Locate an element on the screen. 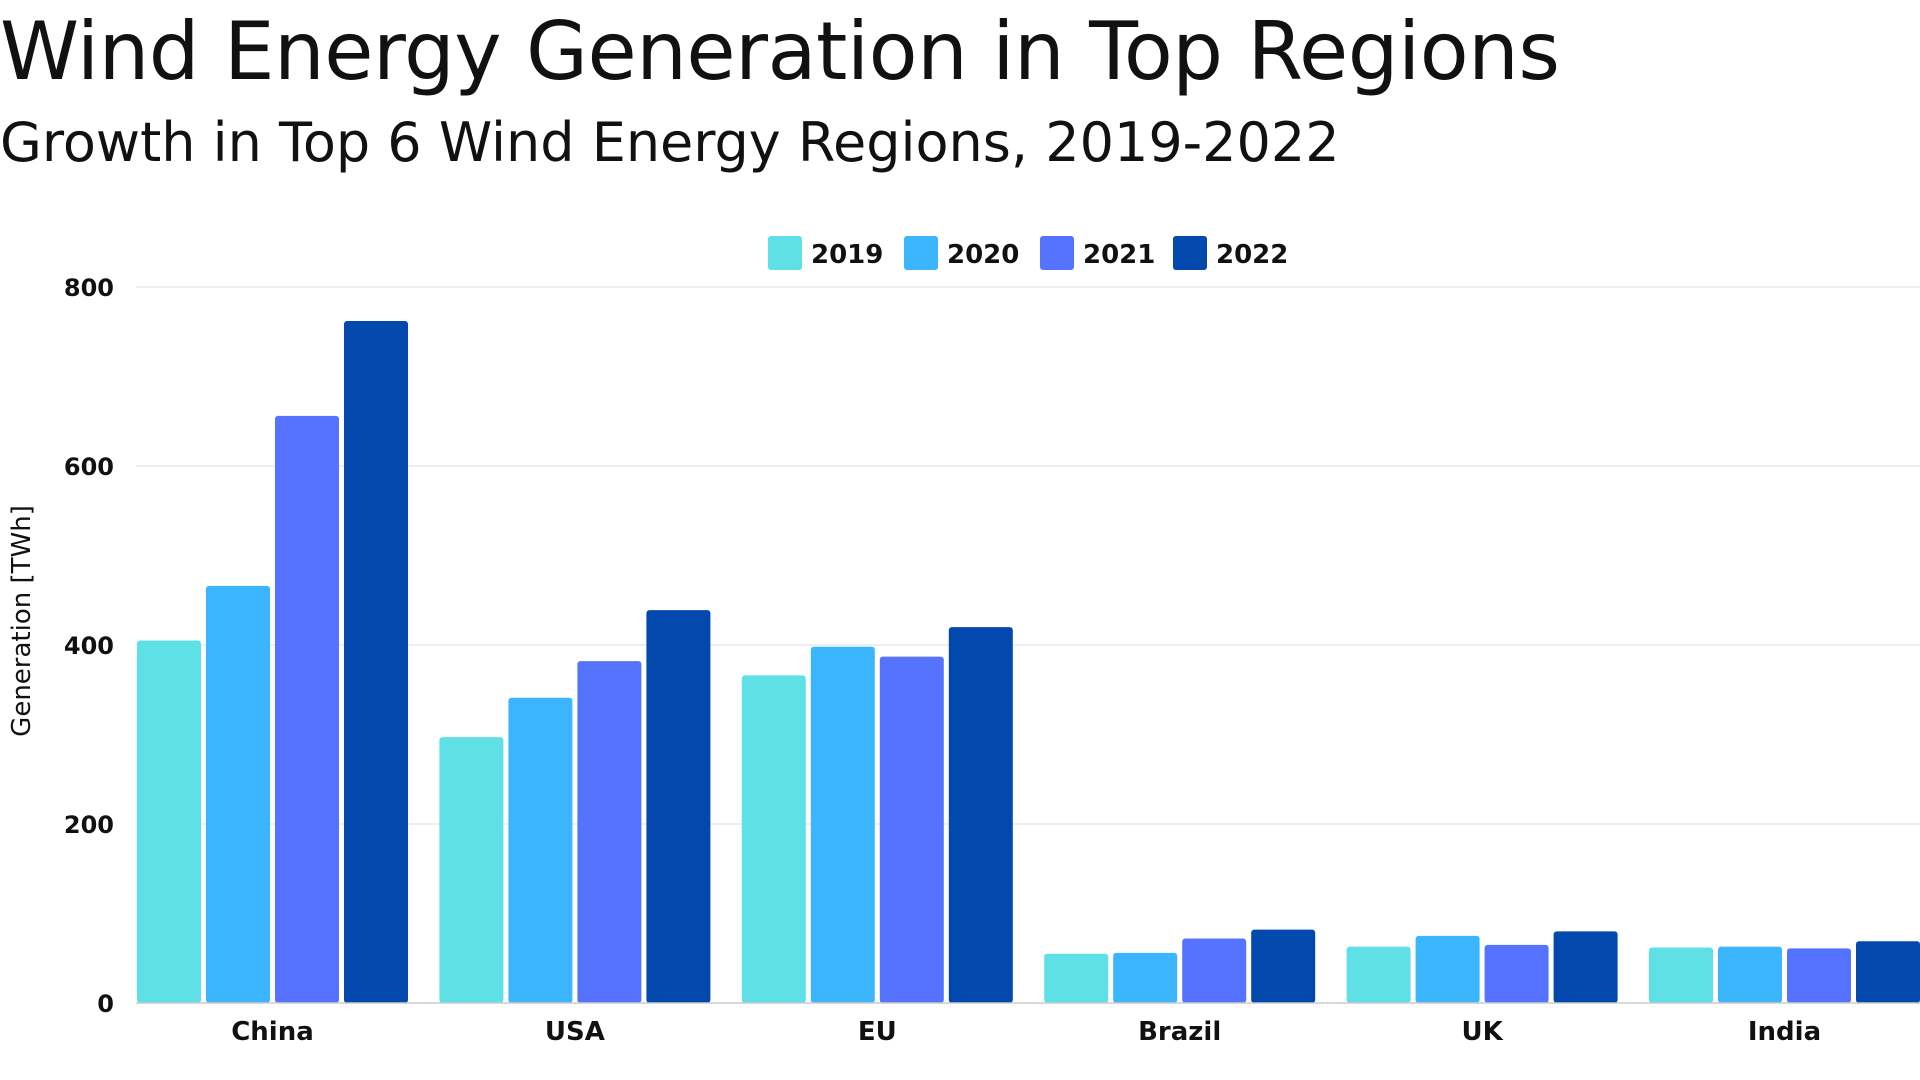  y-tick-label-600: 600 is located at coordinates (89, 467).